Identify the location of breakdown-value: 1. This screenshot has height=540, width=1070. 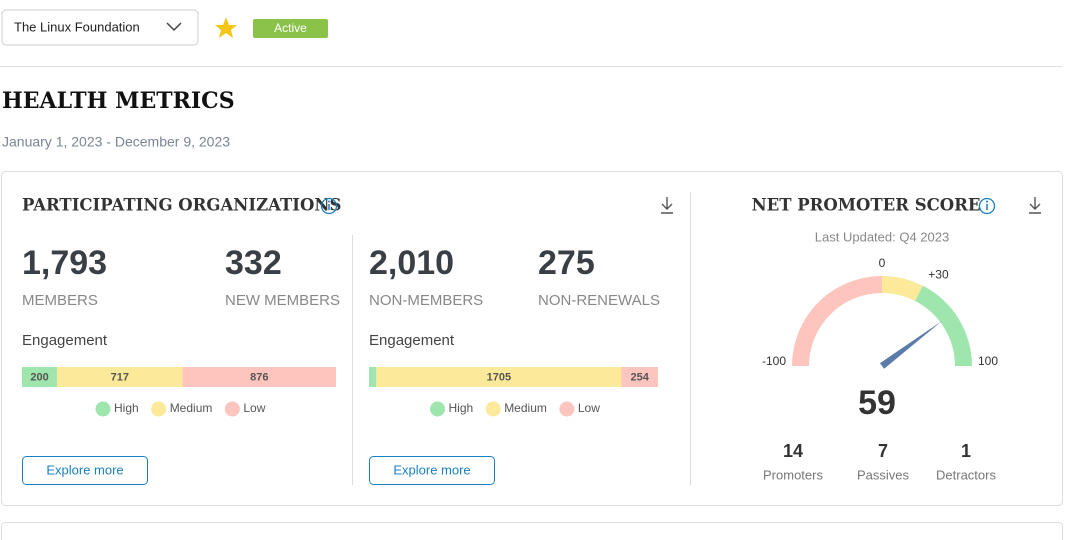
(966, 451).